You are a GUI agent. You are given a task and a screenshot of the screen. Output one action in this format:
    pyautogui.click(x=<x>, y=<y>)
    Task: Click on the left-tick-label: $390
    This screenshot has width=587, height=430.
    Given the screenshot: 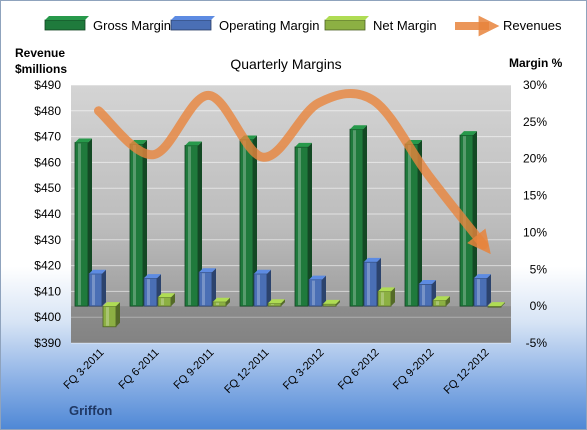 What is the action you would take?
    pyautogui.click(x=47, y=343)
    